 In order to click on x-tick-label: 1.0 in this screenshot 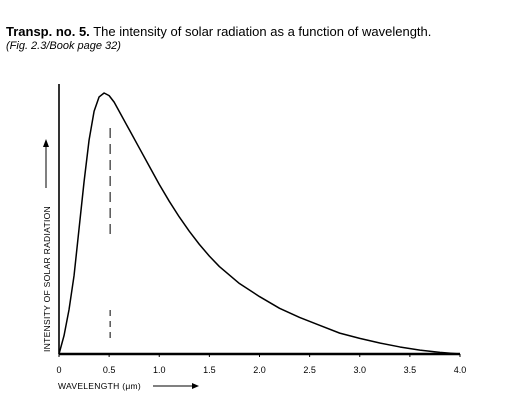, I will do `click(159, 370)`.